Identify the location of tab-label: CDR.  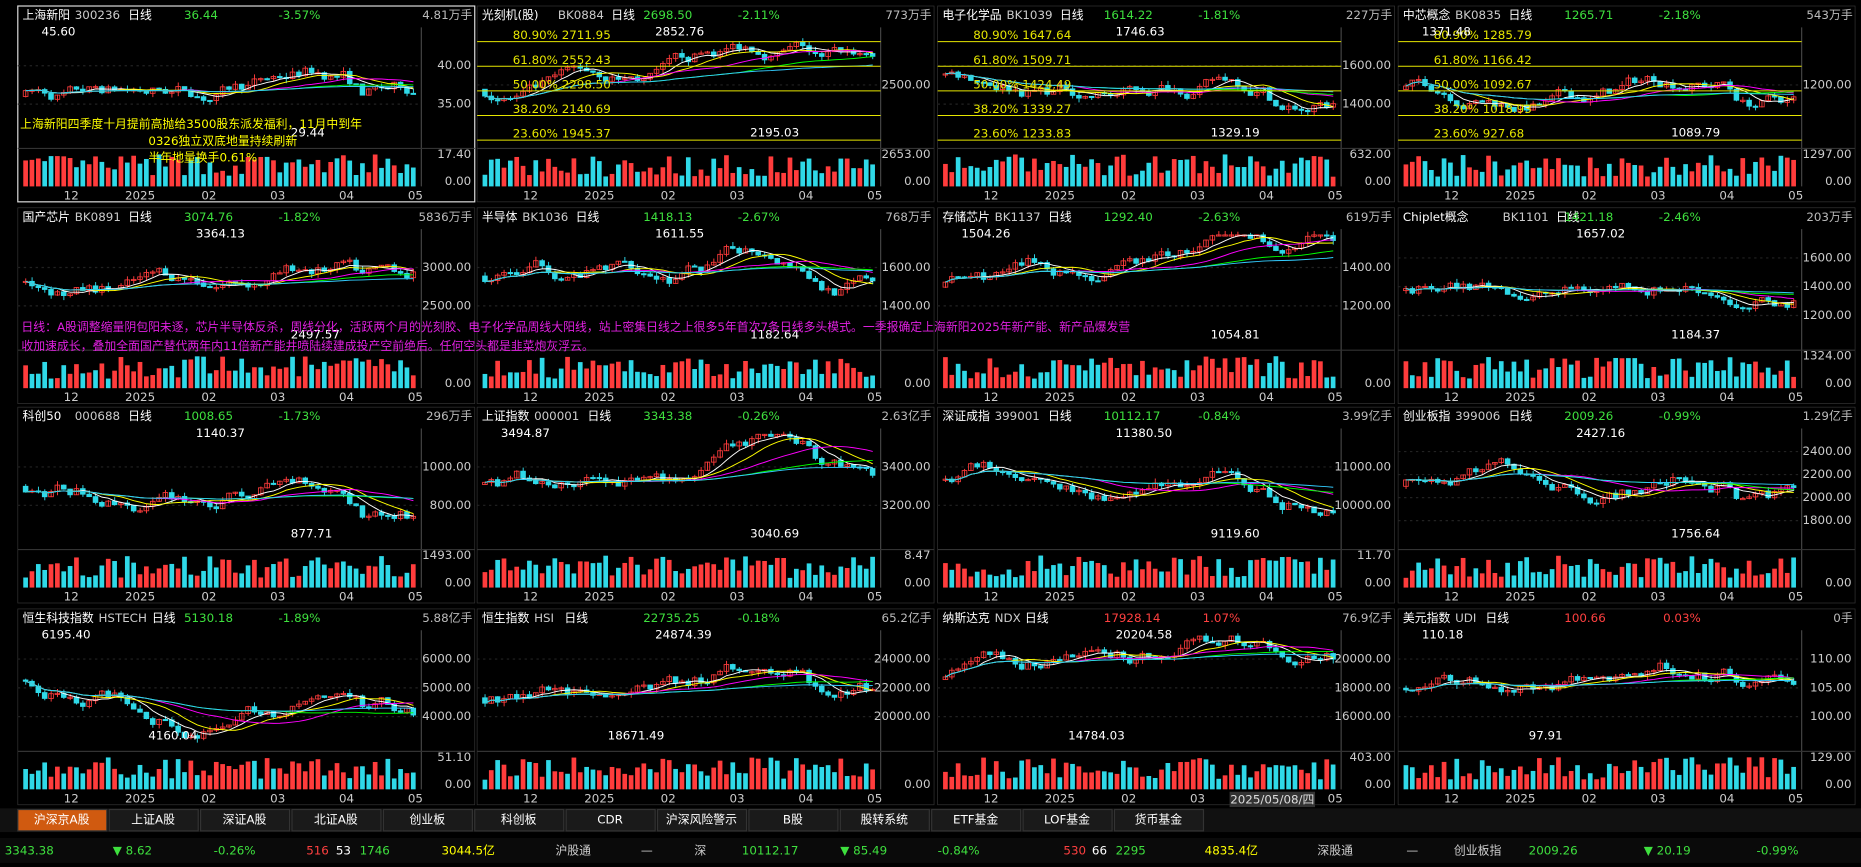
(610, 820).